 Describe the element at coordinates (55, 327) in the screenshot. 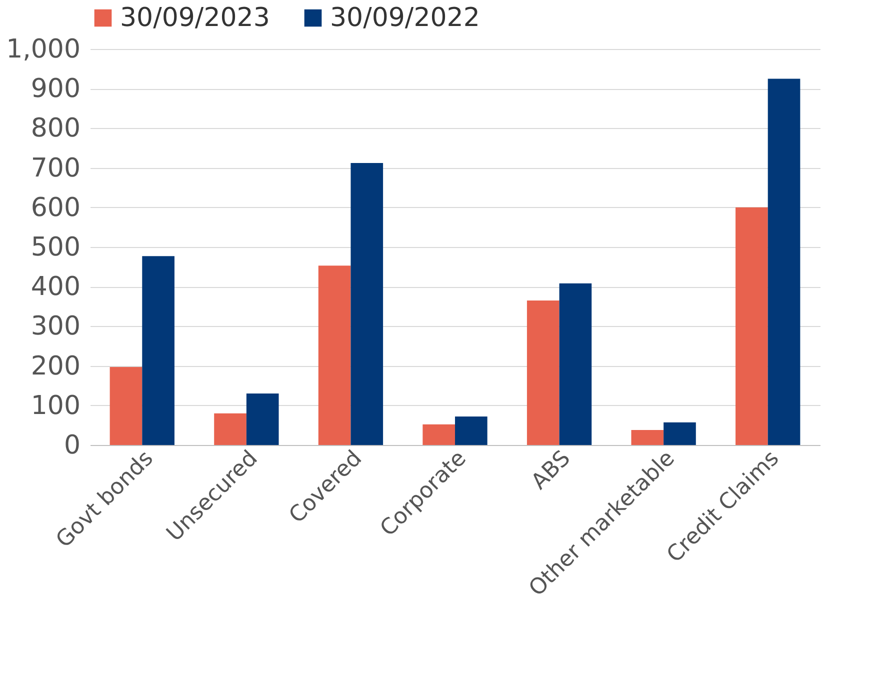

I see `y-tick-label: 300` at that location.